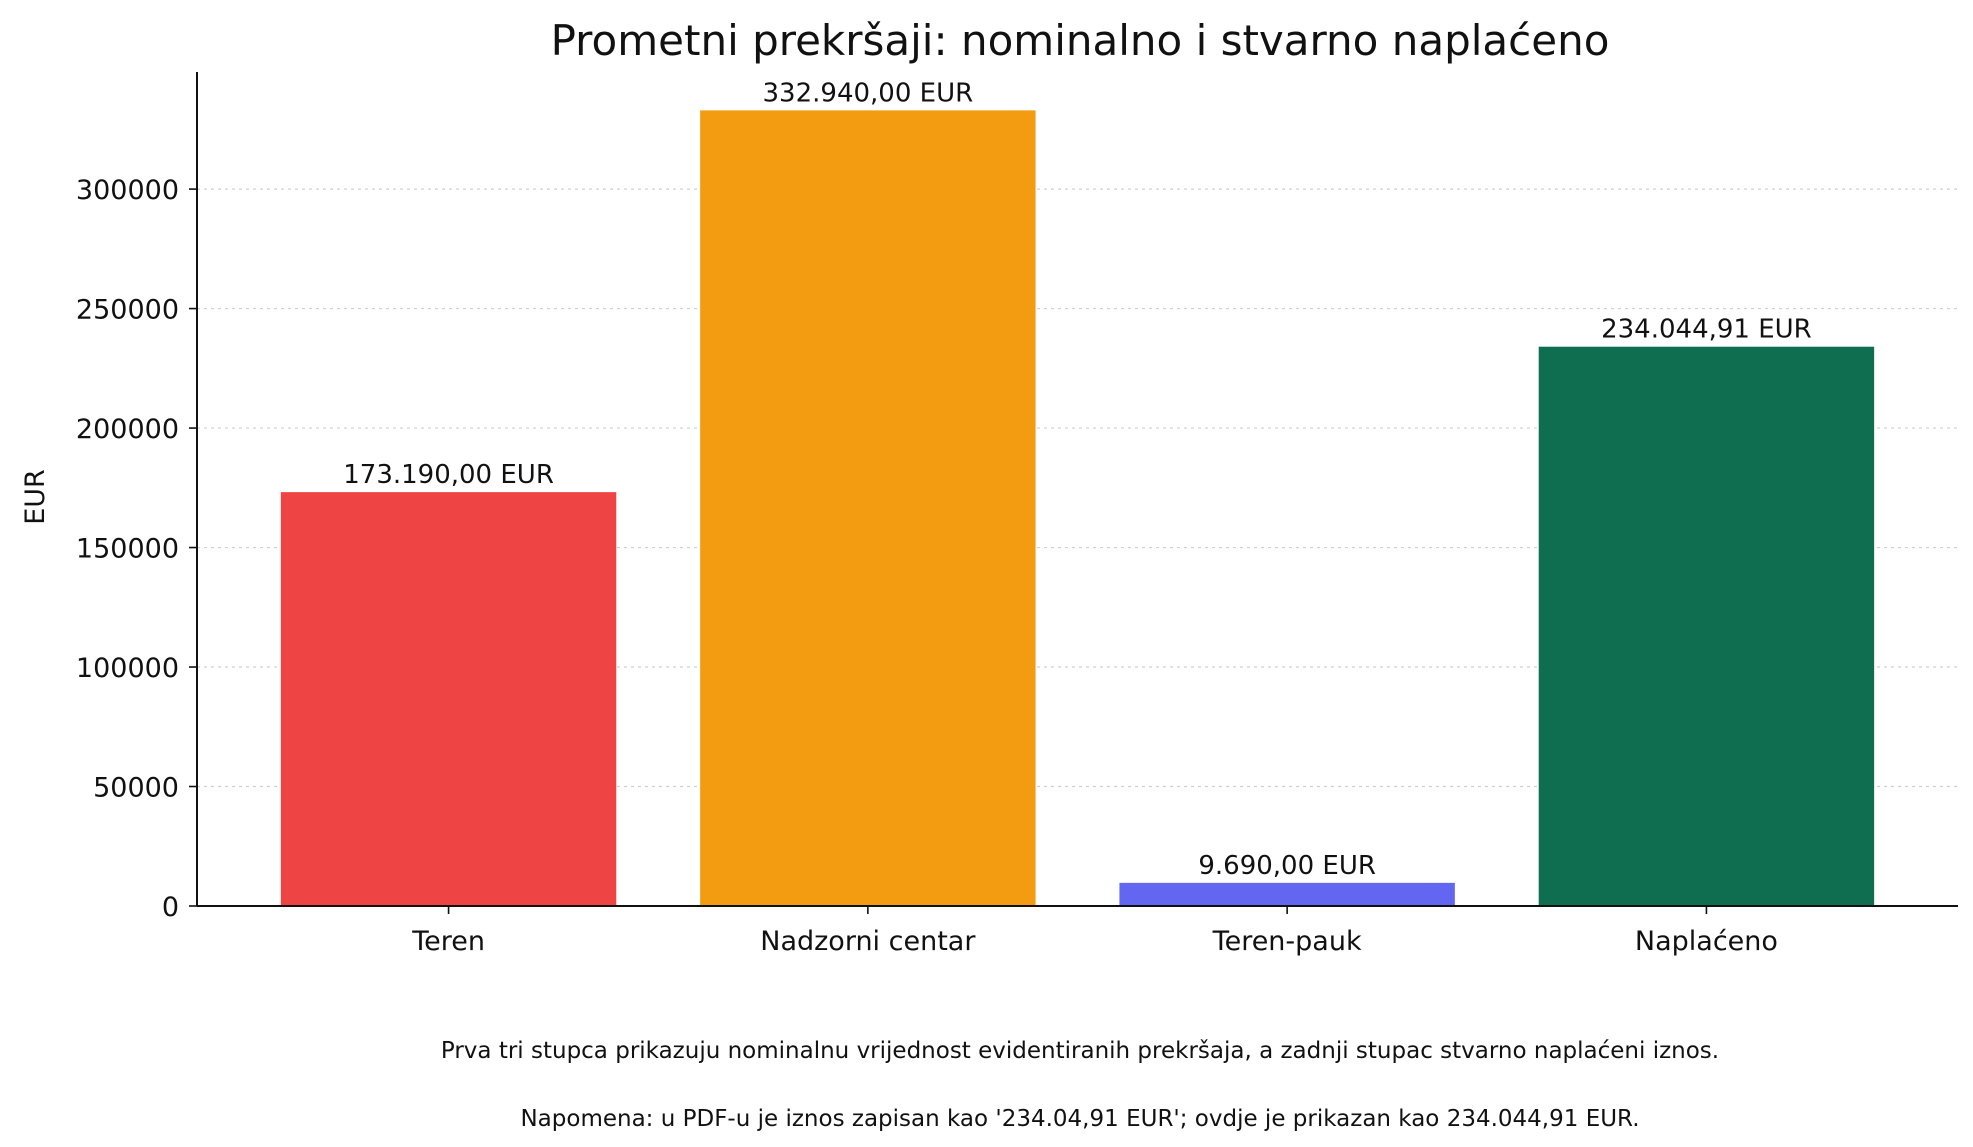 The width and height of the screenshot is (1973, 1147). I want to click on y-axis-label: EUR, so click(35, 497).